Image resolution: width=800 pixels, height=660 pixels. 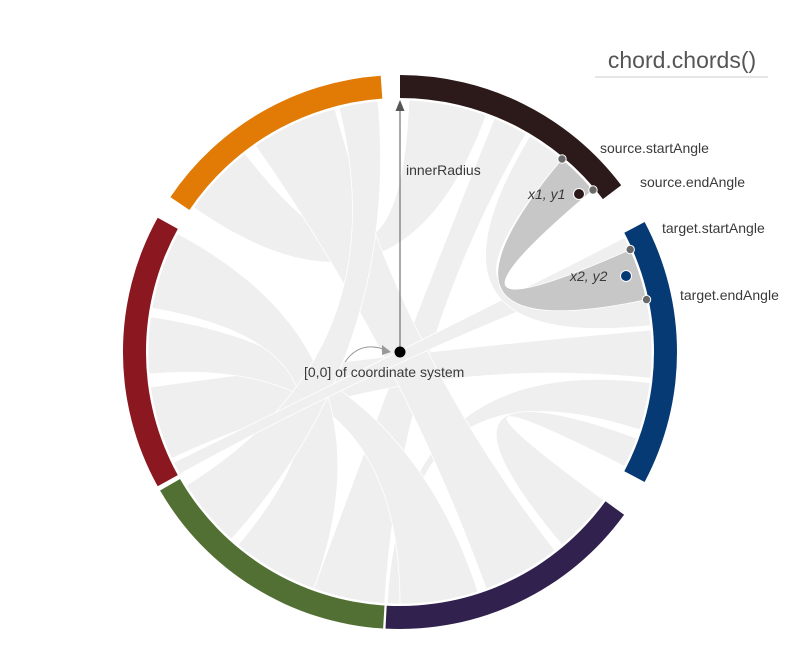 I want to click on inner-radius-label: innerRadius, so click(x=443, y=170).